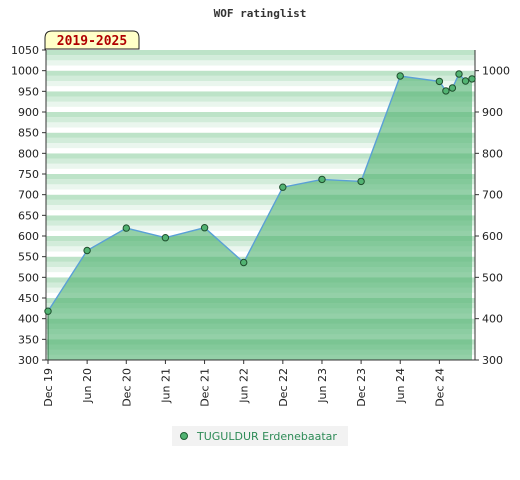 The height and width of the screenshot is (480, 520). I want to click on y-right-tick-label: 300, so click(492, 360).